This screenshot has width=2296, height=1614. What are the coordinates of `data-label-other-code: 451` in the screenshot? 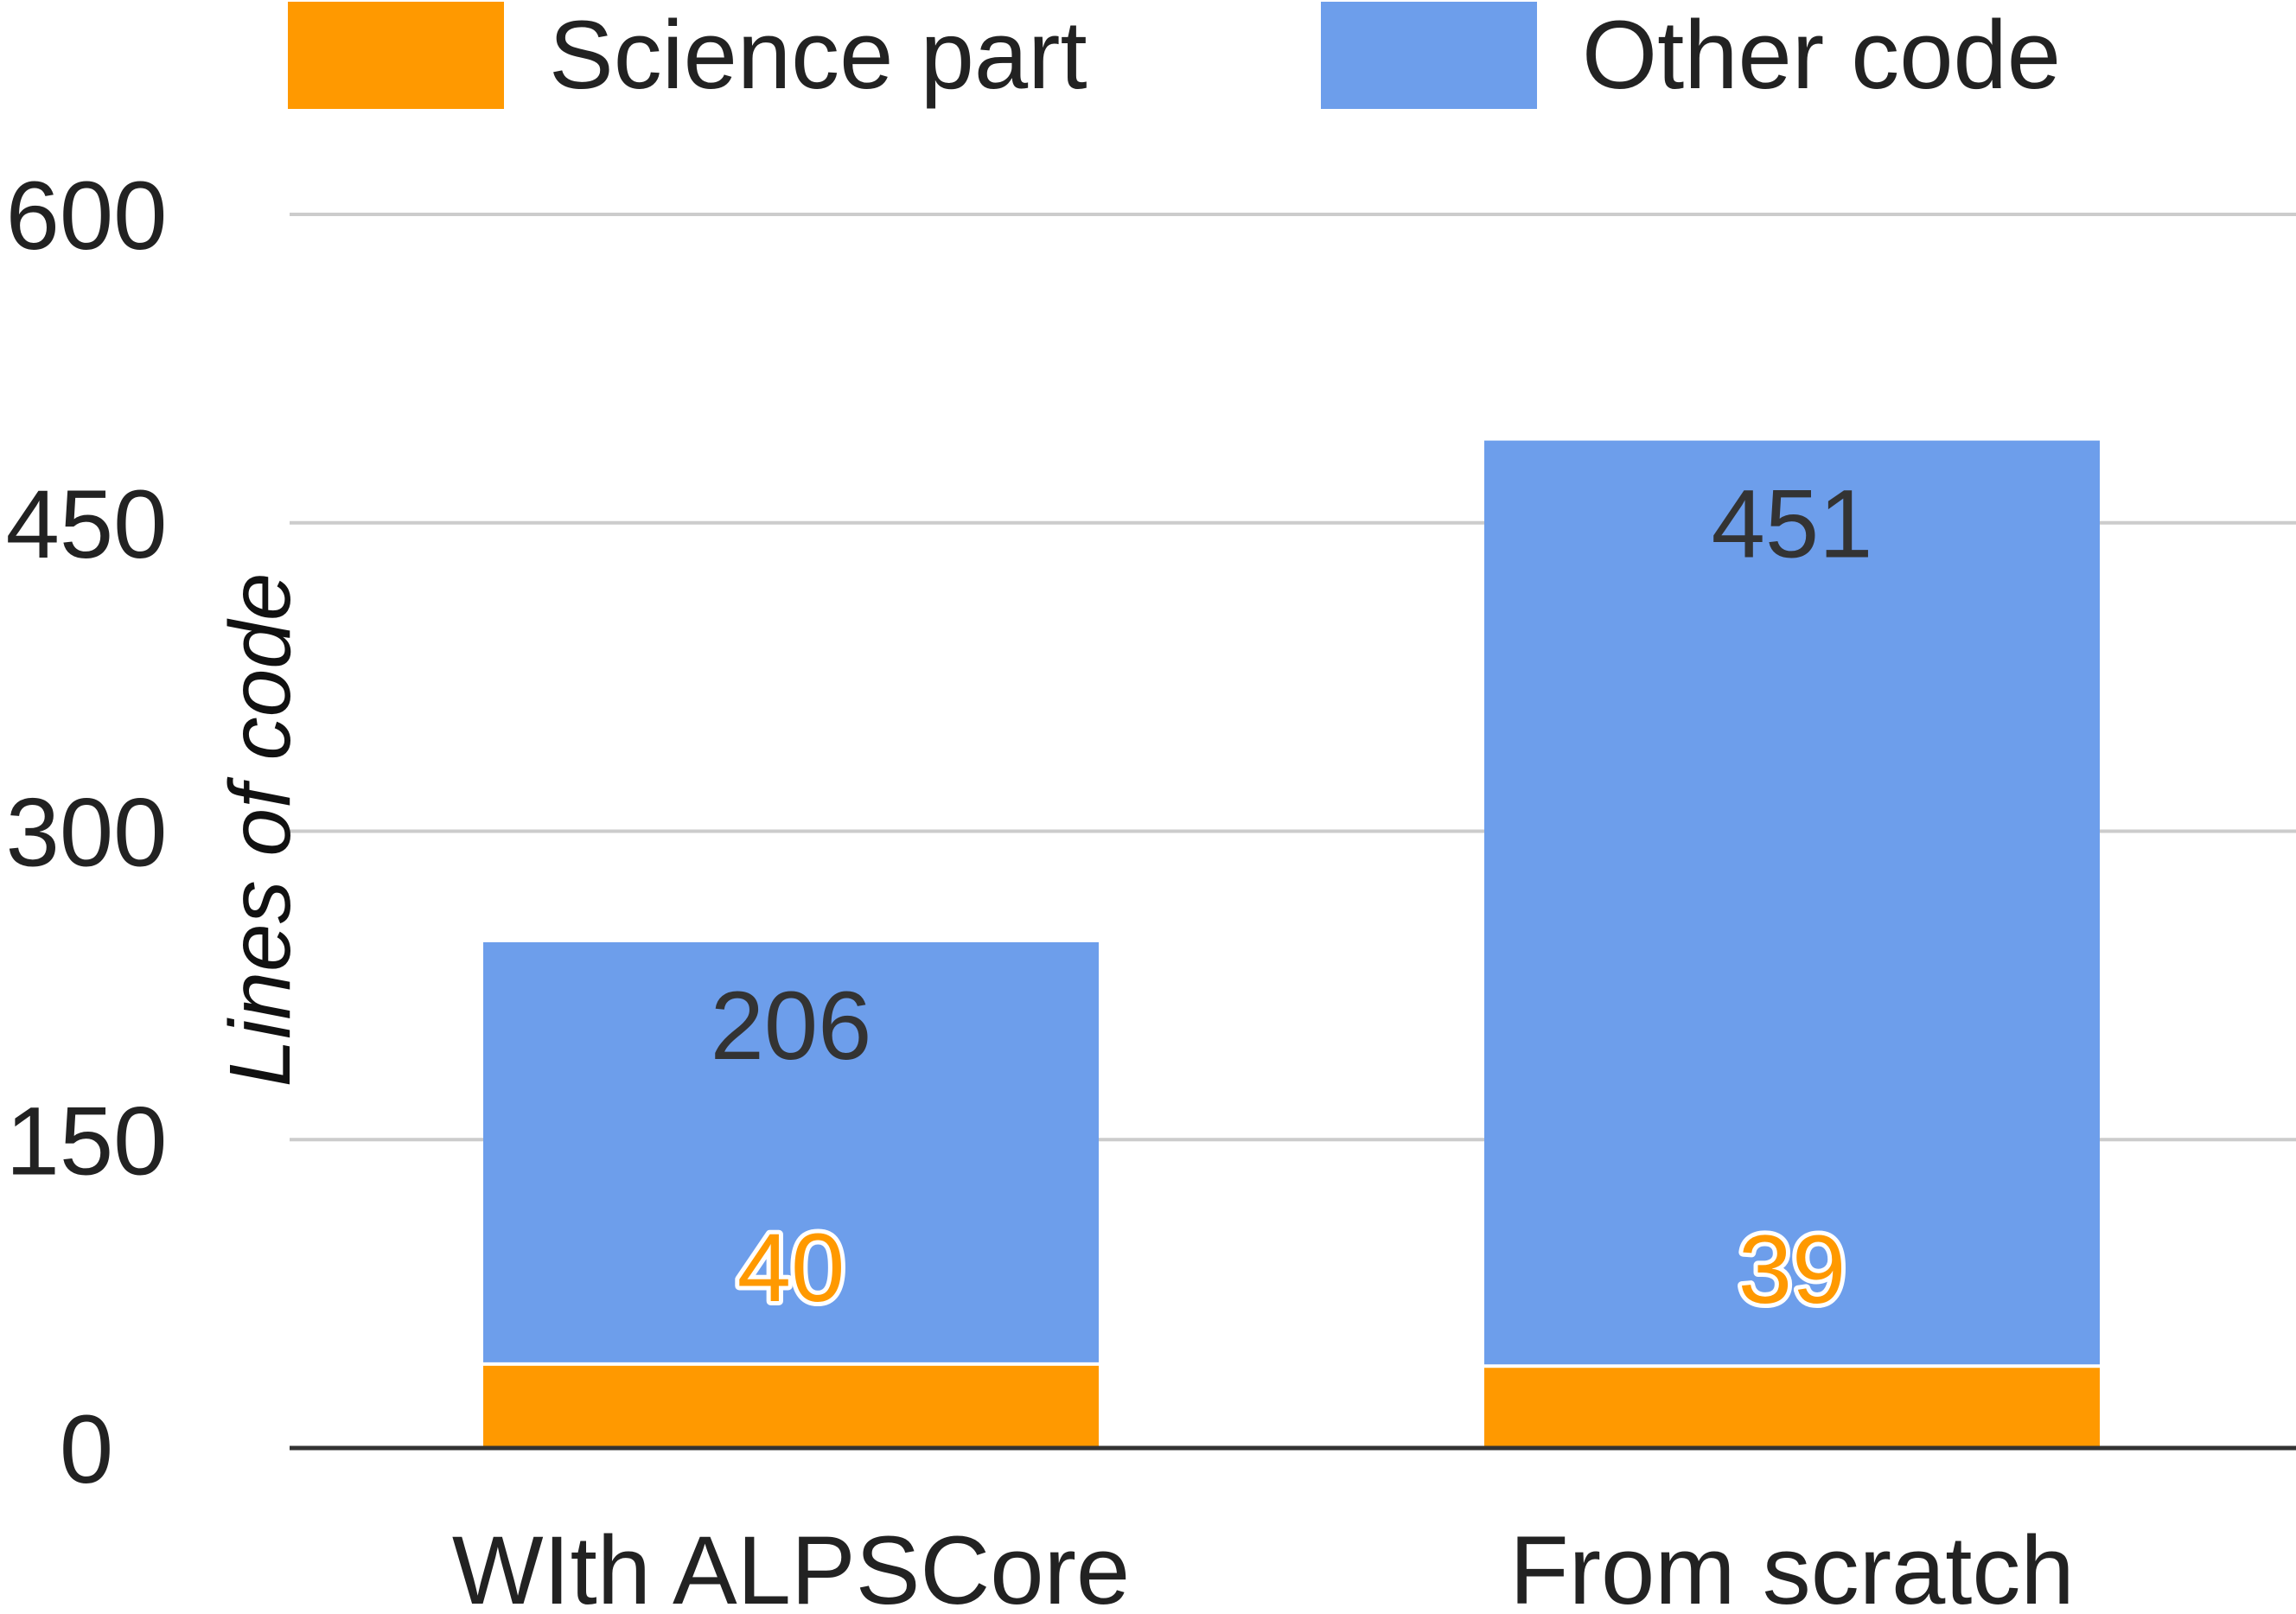 It's located at (1792, 524).